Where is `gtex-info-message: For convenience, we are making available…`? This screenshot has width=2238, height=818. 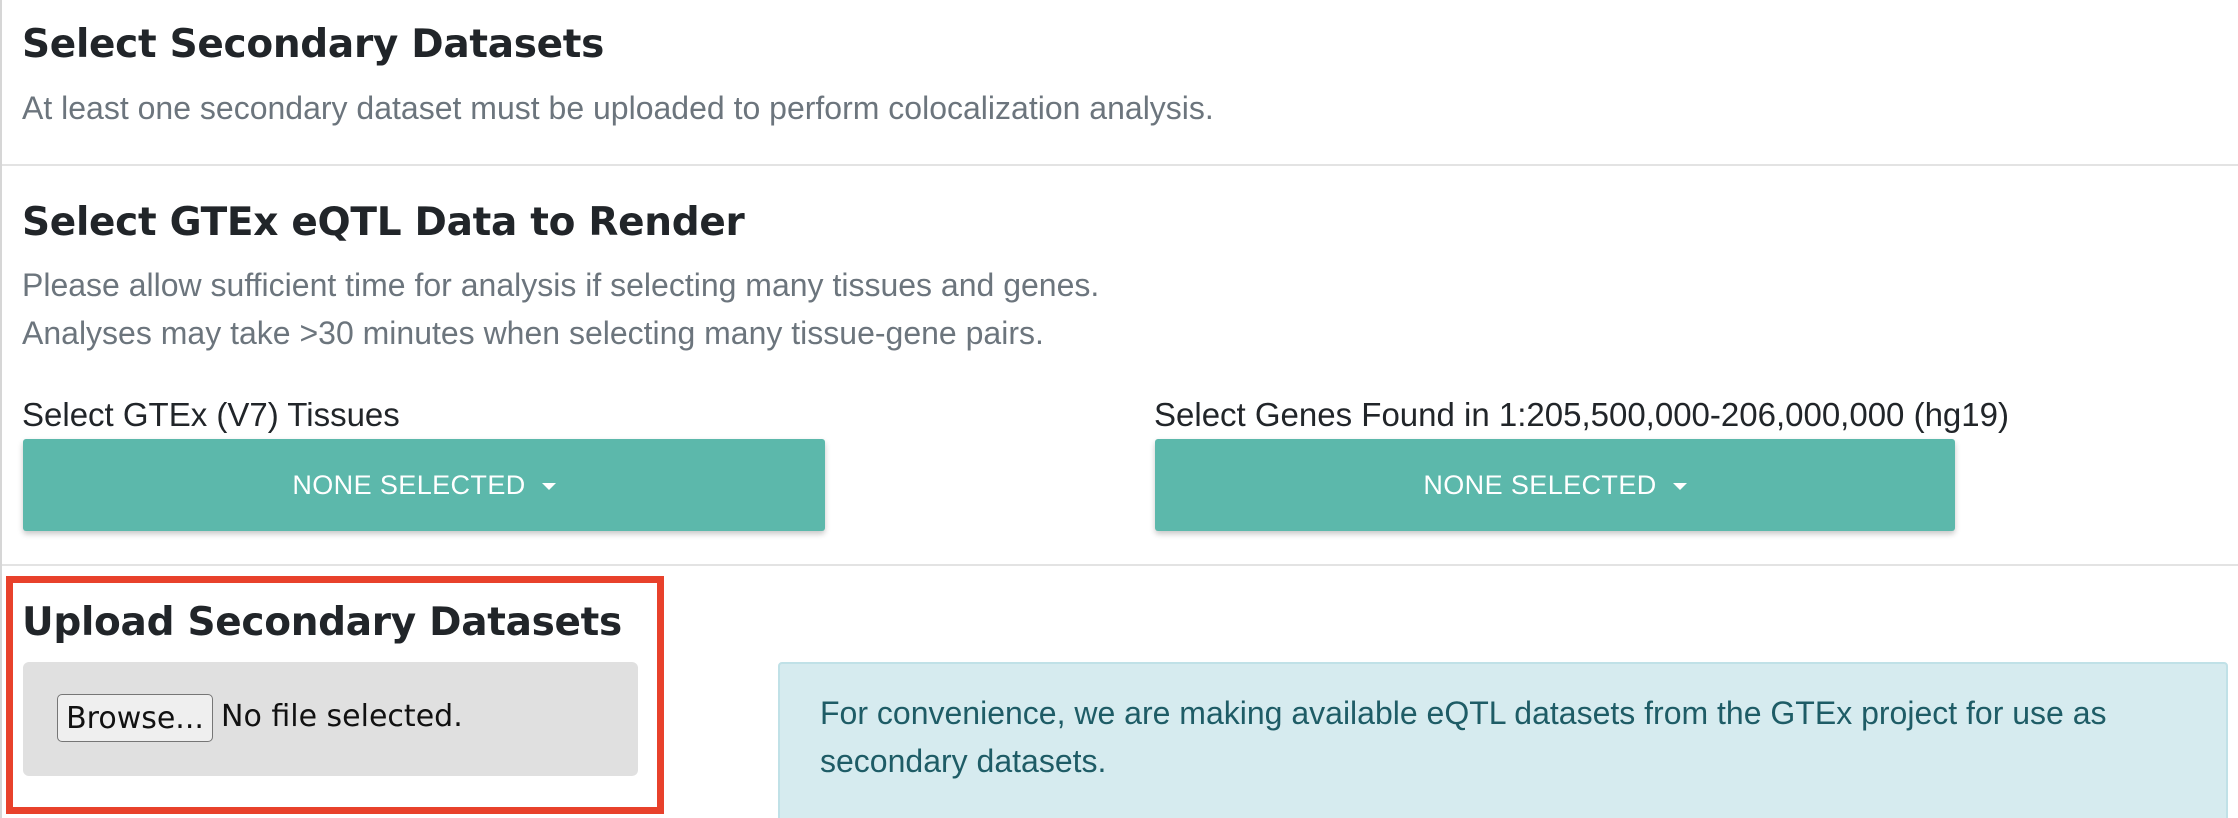
gtex-info-message: For convenience, we are making available… is located at coordinates (1463, 737).